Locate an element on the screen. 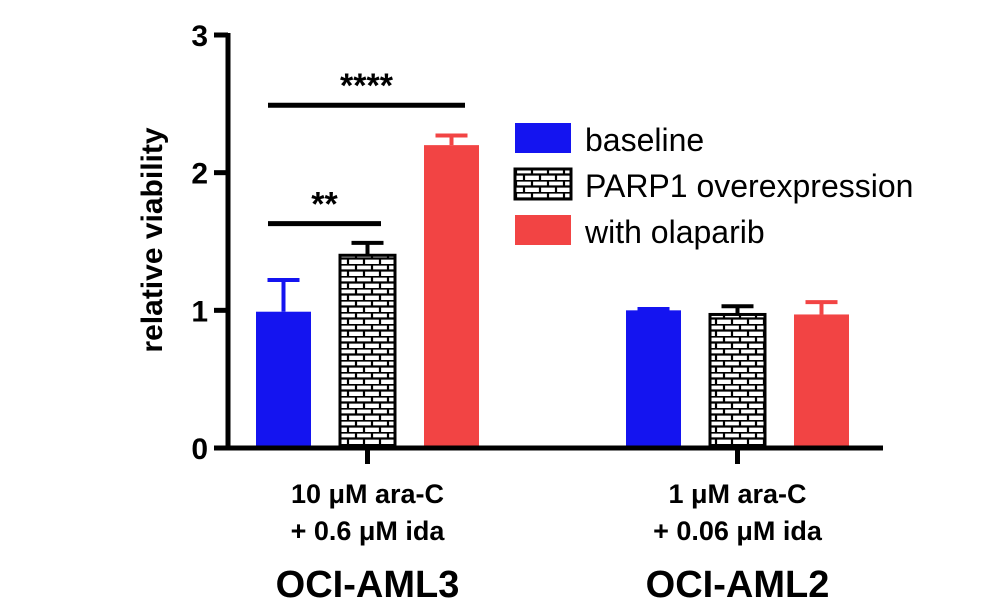 Image resolution: width=1001 pixels, height=608 pixels. legend-label-1: baseline is located at coordinates (644, 140).